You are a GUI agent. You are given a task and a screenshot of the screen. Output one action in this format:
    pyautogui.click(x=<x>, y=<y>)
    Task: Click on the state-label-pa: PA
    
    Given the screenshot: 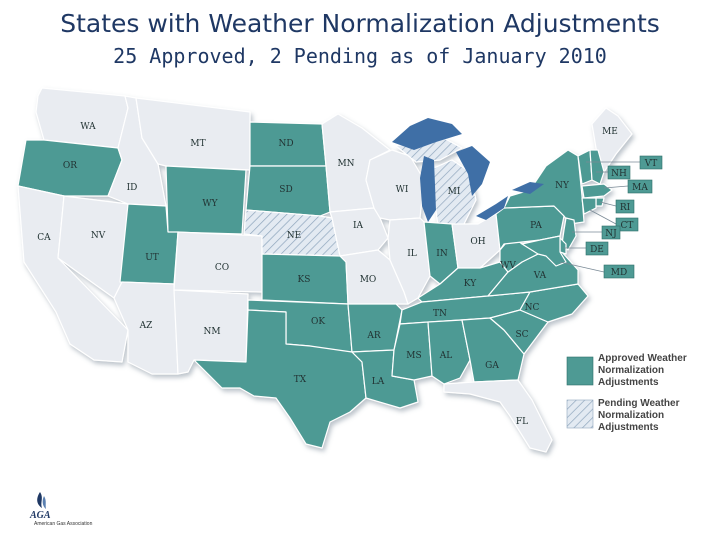 What is the action you would take?
    pyautogui.click(x=536, y=226)
    